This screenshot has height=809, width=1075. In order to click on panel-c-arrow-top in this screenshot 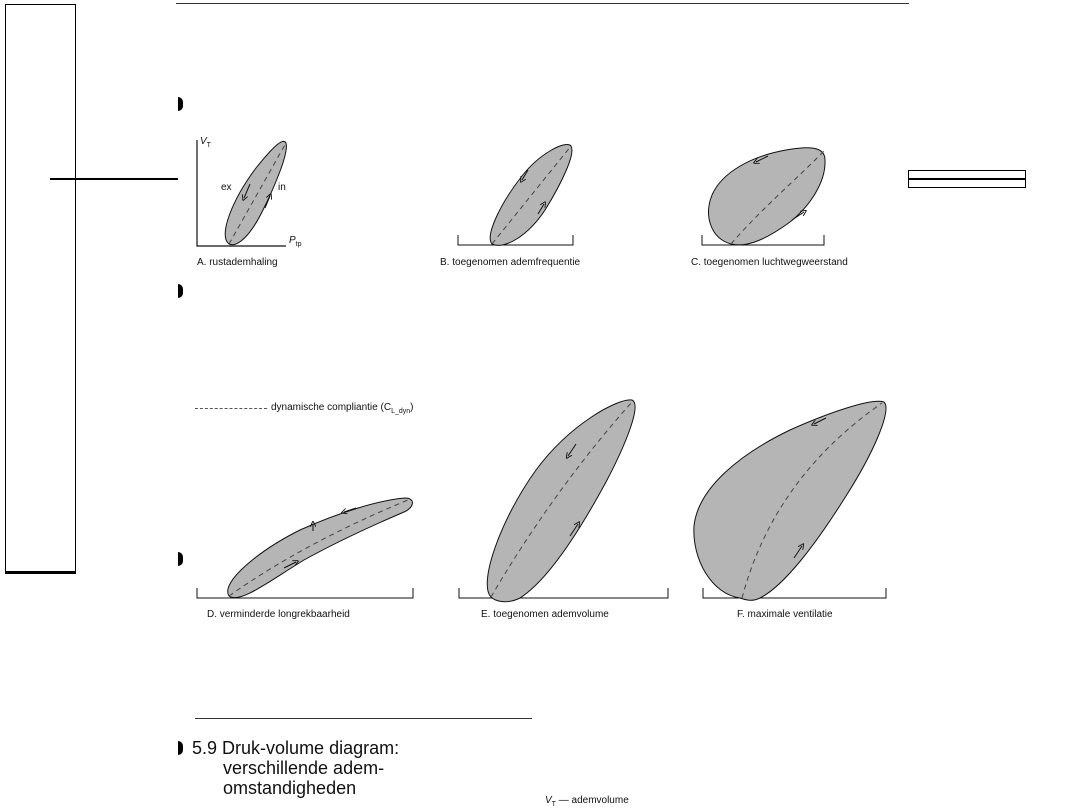, I will do `click(762, 158)`.